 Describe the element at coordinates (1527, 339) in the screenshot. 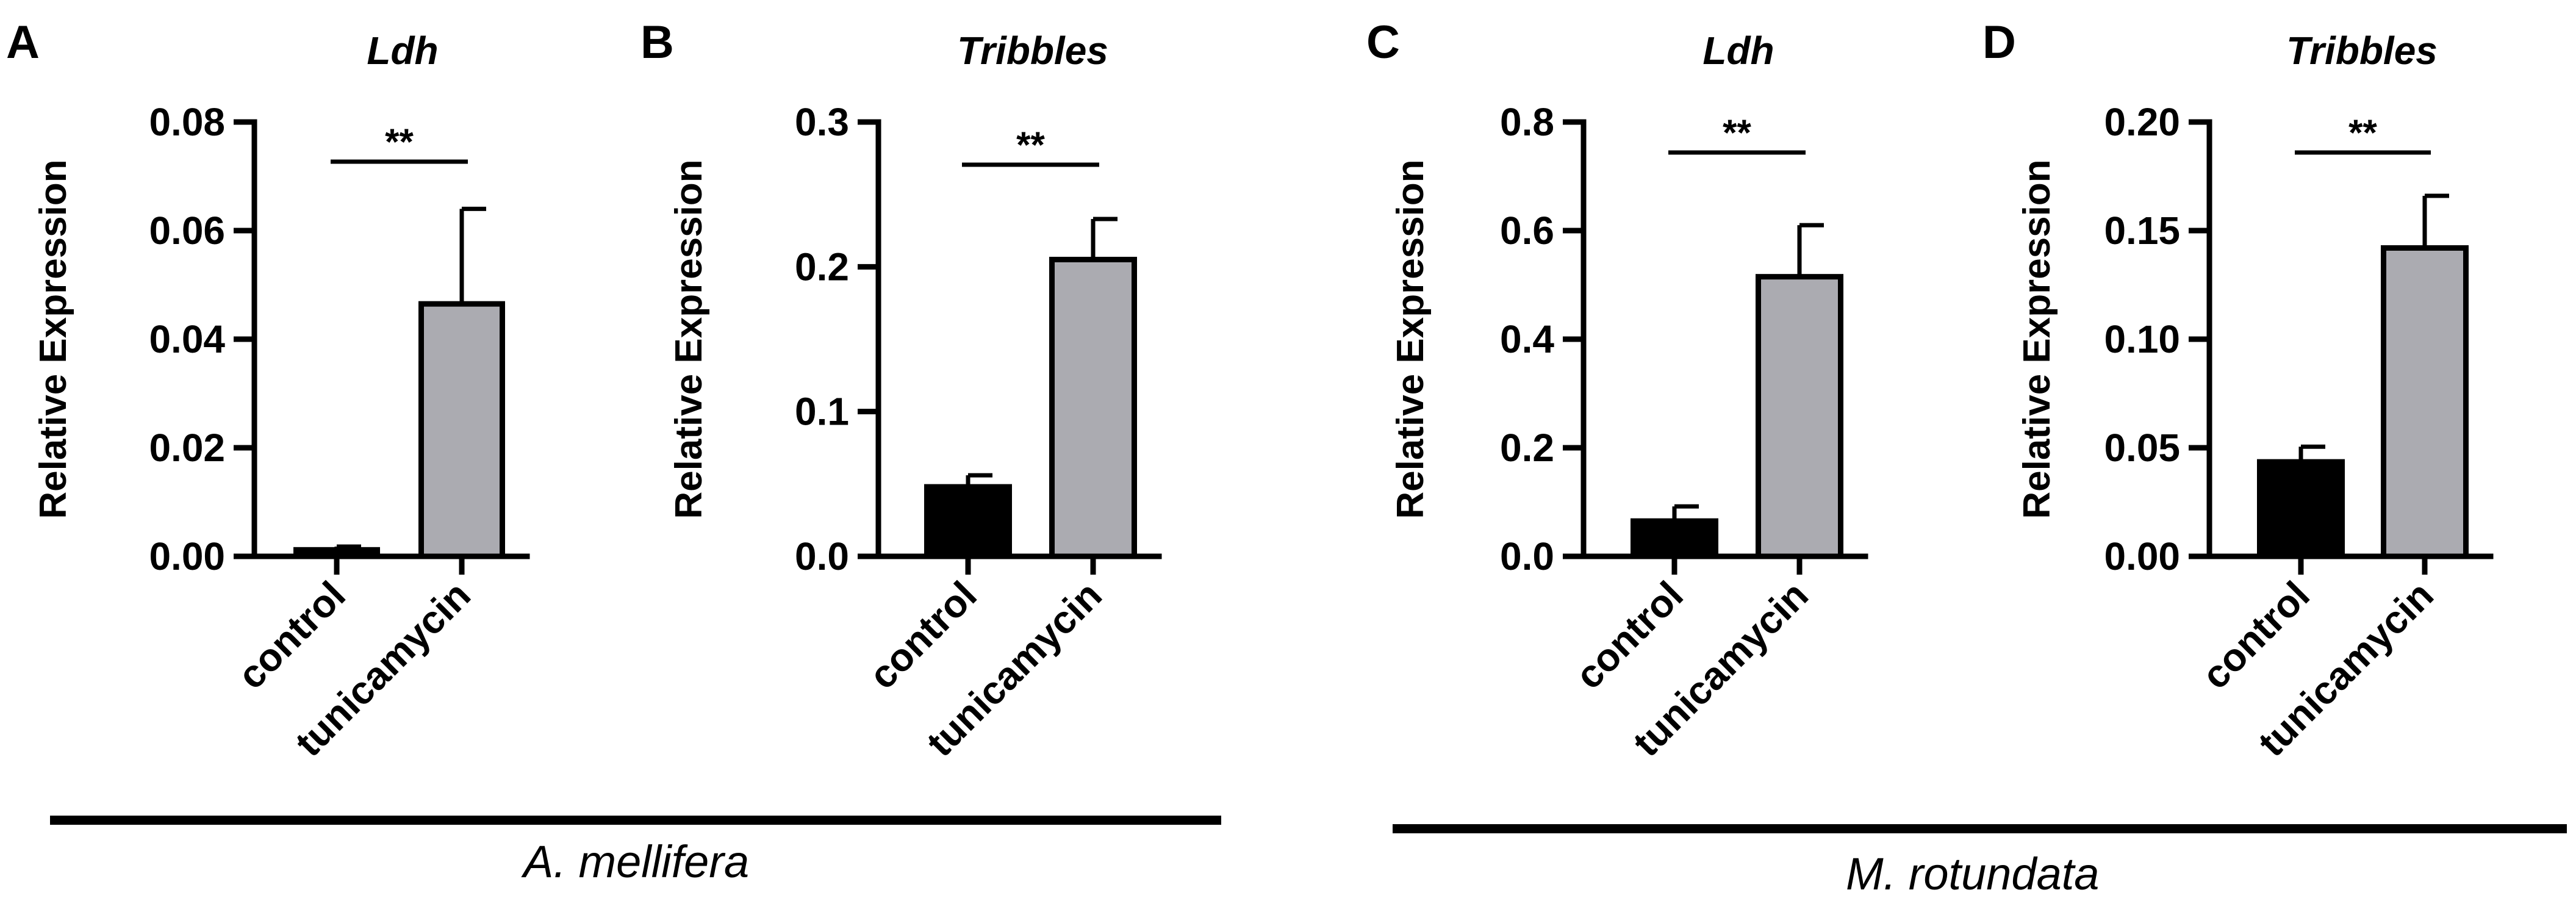

I see `y-tick-label: 0.4` at that location.